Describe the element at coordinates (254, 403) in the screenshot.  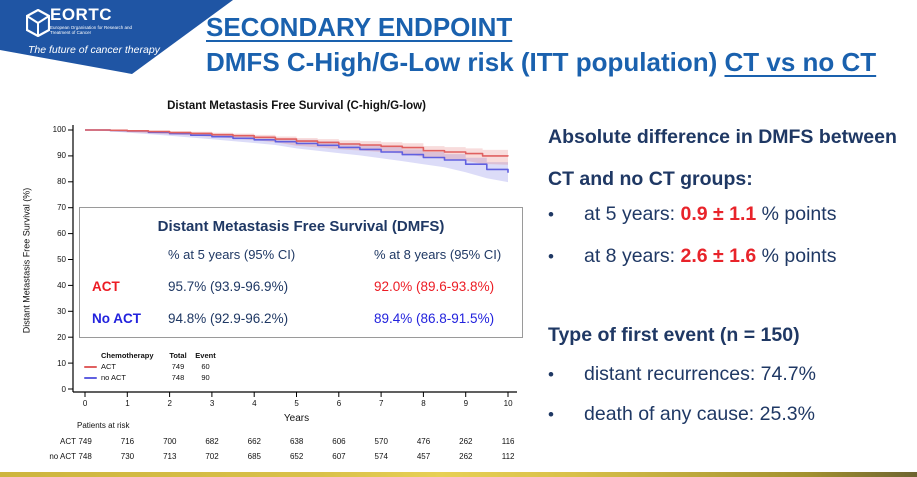
I see `x-tick-label: 4` at that location.